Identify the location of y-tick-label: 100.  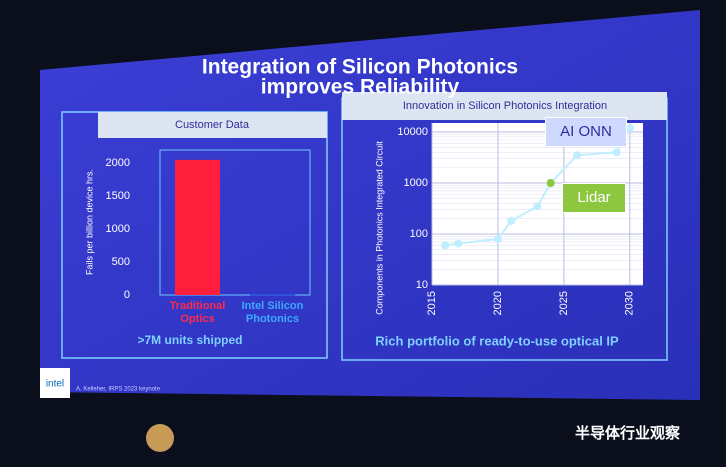
(419, 234).